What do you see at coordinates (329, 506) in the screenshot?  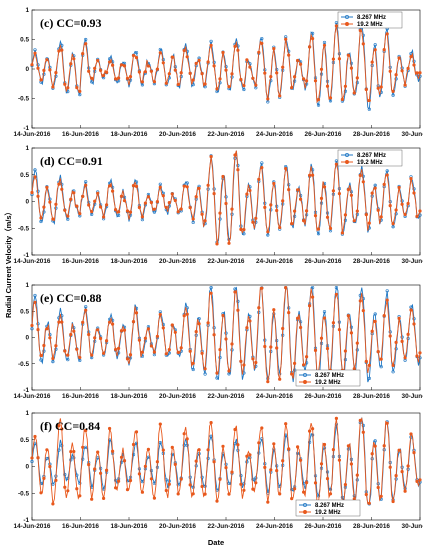 I see `legend-label: 8.267 MHz` at bounding box center [329, 506].